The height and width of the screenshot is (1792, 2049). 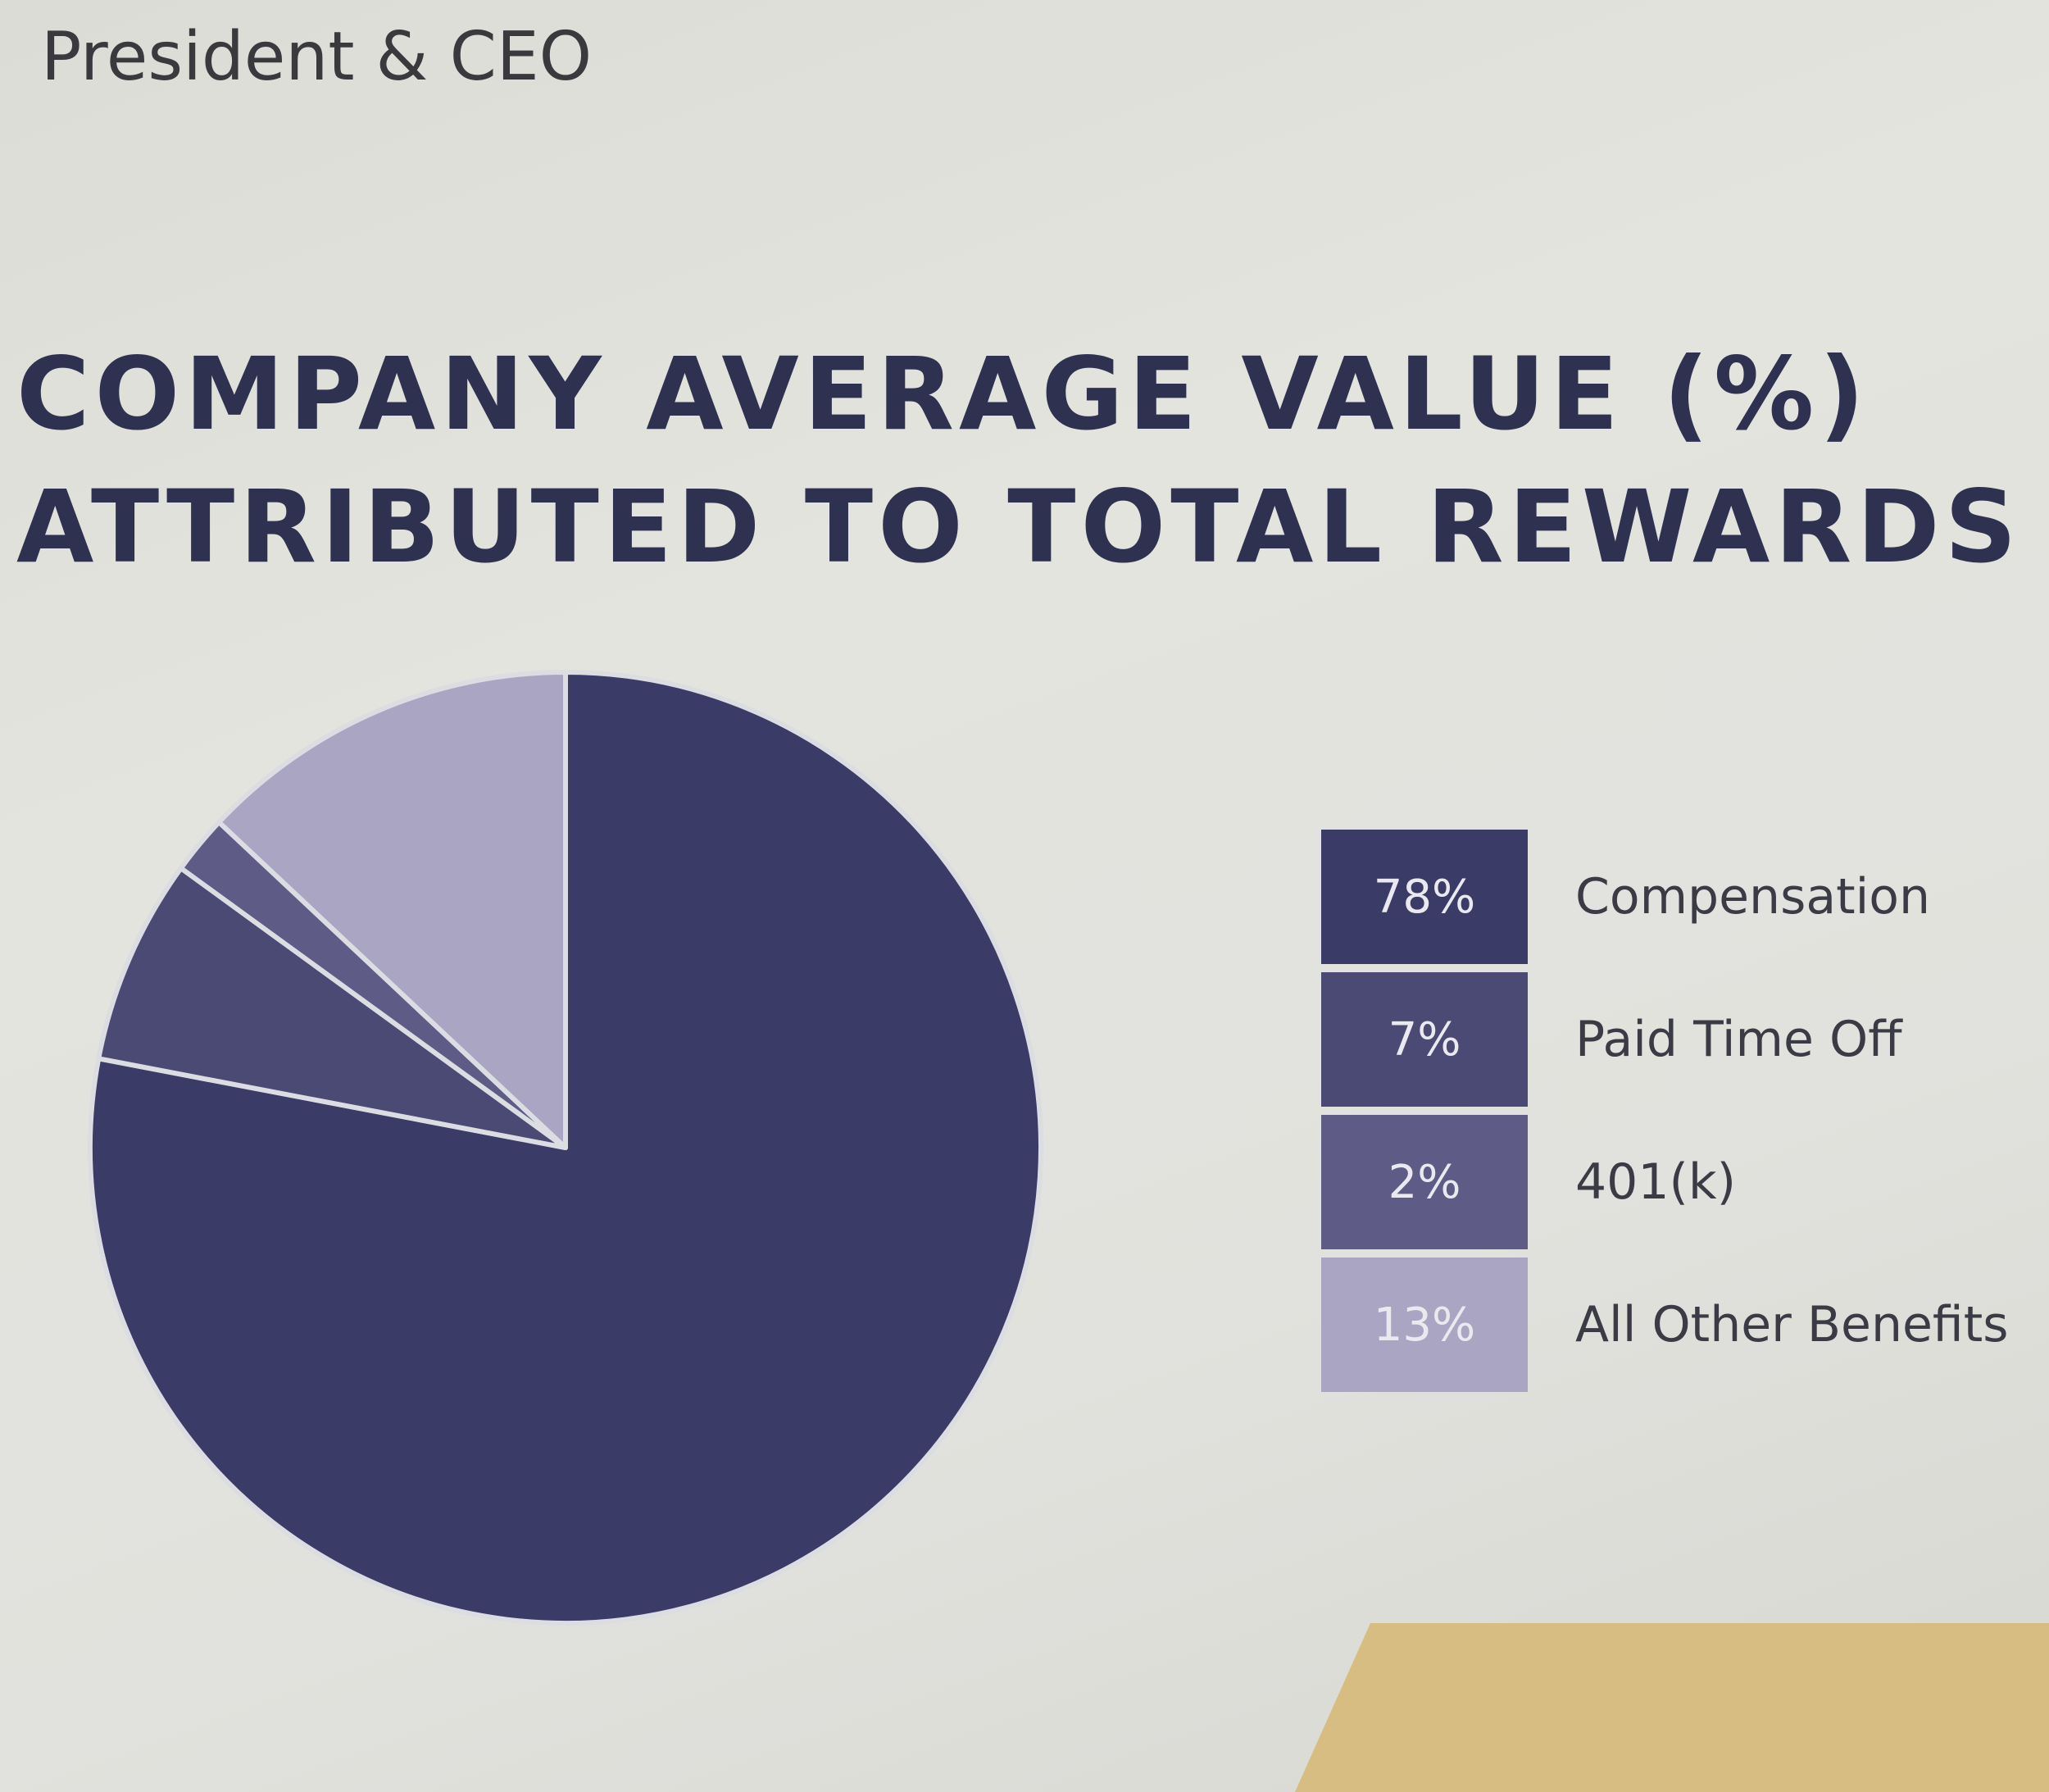 I want to click on role-subtitle: President & CEO, so click(x=317, y=57).